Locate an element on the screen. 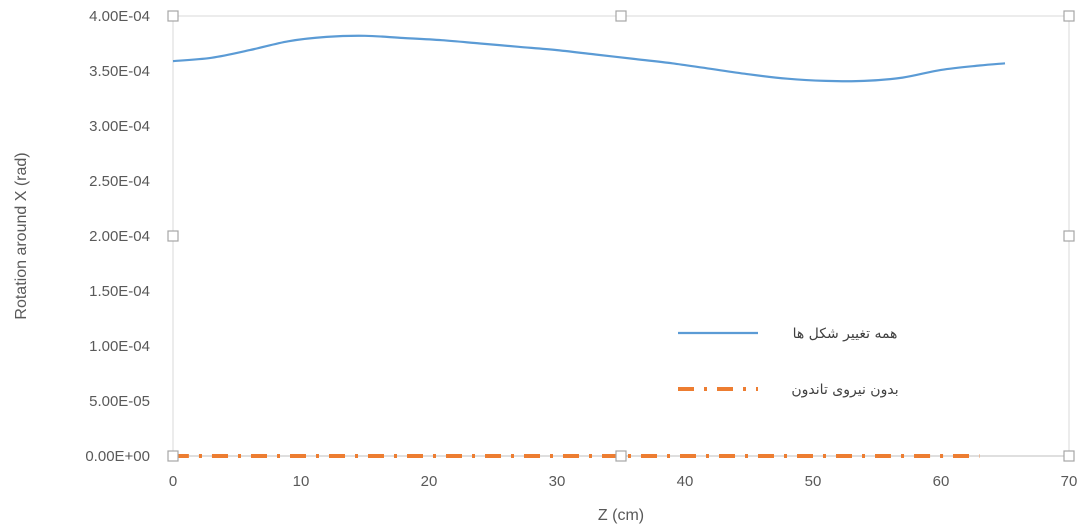 This screenshot has width=1088, height=527. x-axis-ticks: 0 10 20 30 40 50 60 70 is located at coordinates (623, 481).